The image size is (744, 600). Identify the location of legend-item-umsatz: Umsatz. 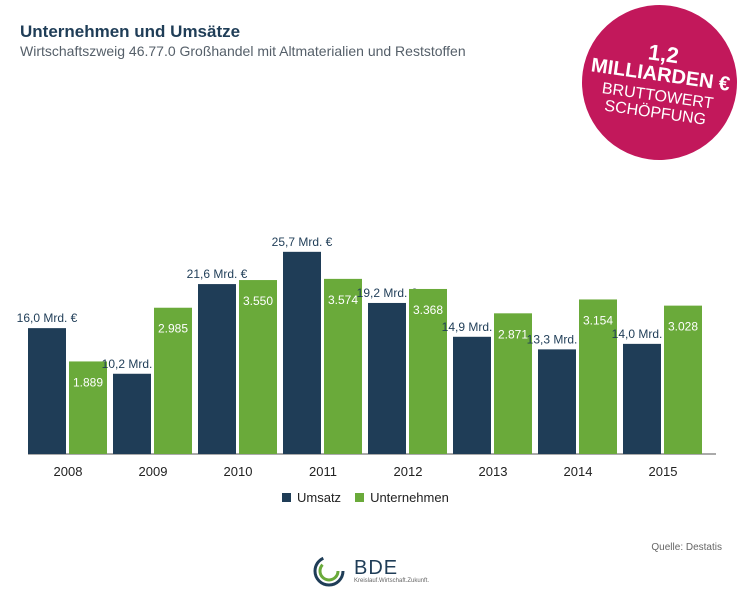
(311, 497).